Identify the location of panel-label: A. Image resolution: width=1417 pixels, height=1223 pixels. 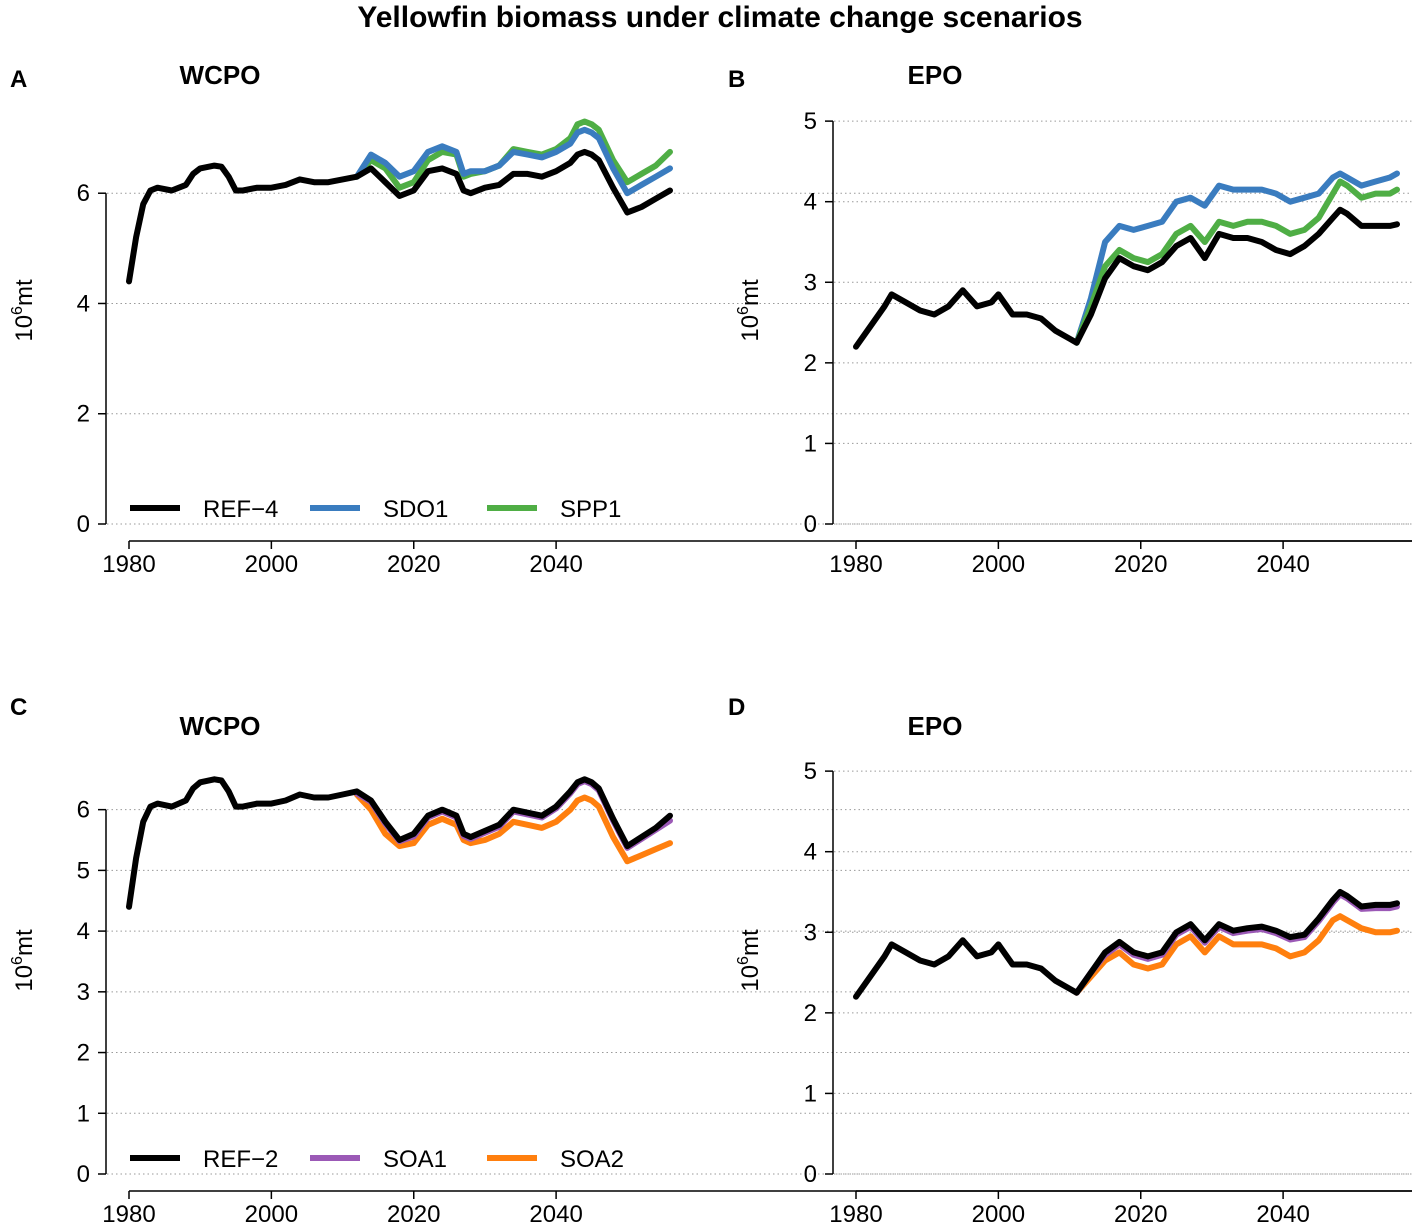
(18, 79).